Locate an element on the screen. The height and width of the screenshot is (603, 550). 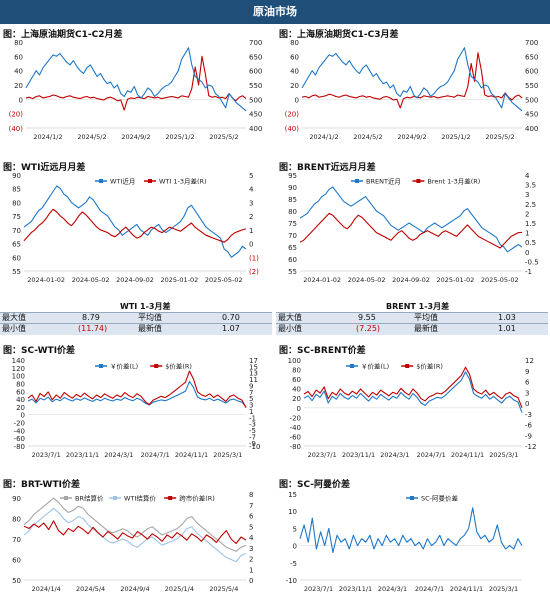
x-tick-label: 2025-01-02 is located at coordinates (456, 280).